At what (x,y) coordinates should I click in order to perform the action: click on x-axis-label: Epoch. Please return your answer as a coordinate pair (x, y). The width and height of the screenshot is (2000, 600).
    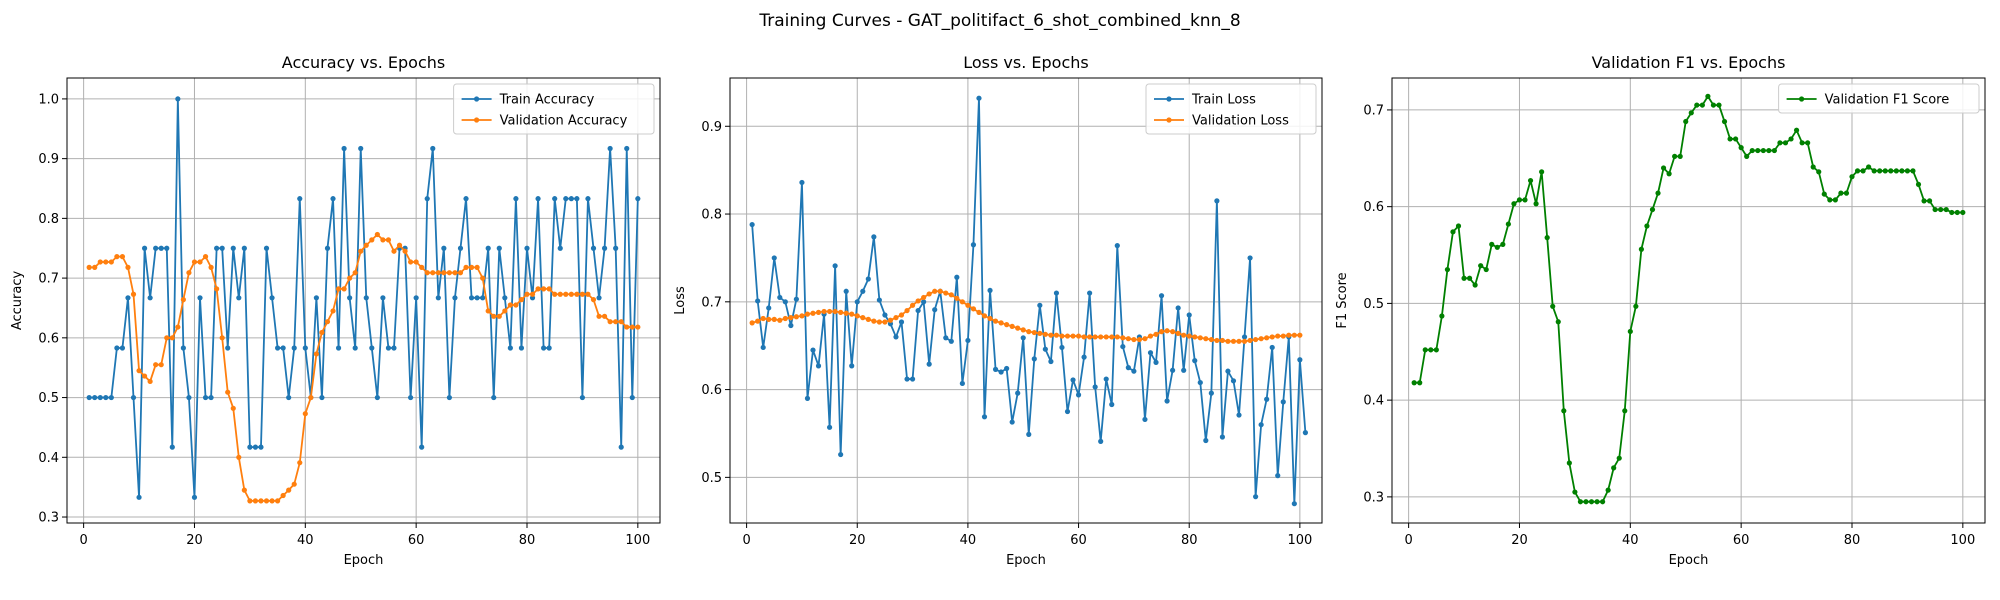
    Looking at the image, I should click on (1689, 560).